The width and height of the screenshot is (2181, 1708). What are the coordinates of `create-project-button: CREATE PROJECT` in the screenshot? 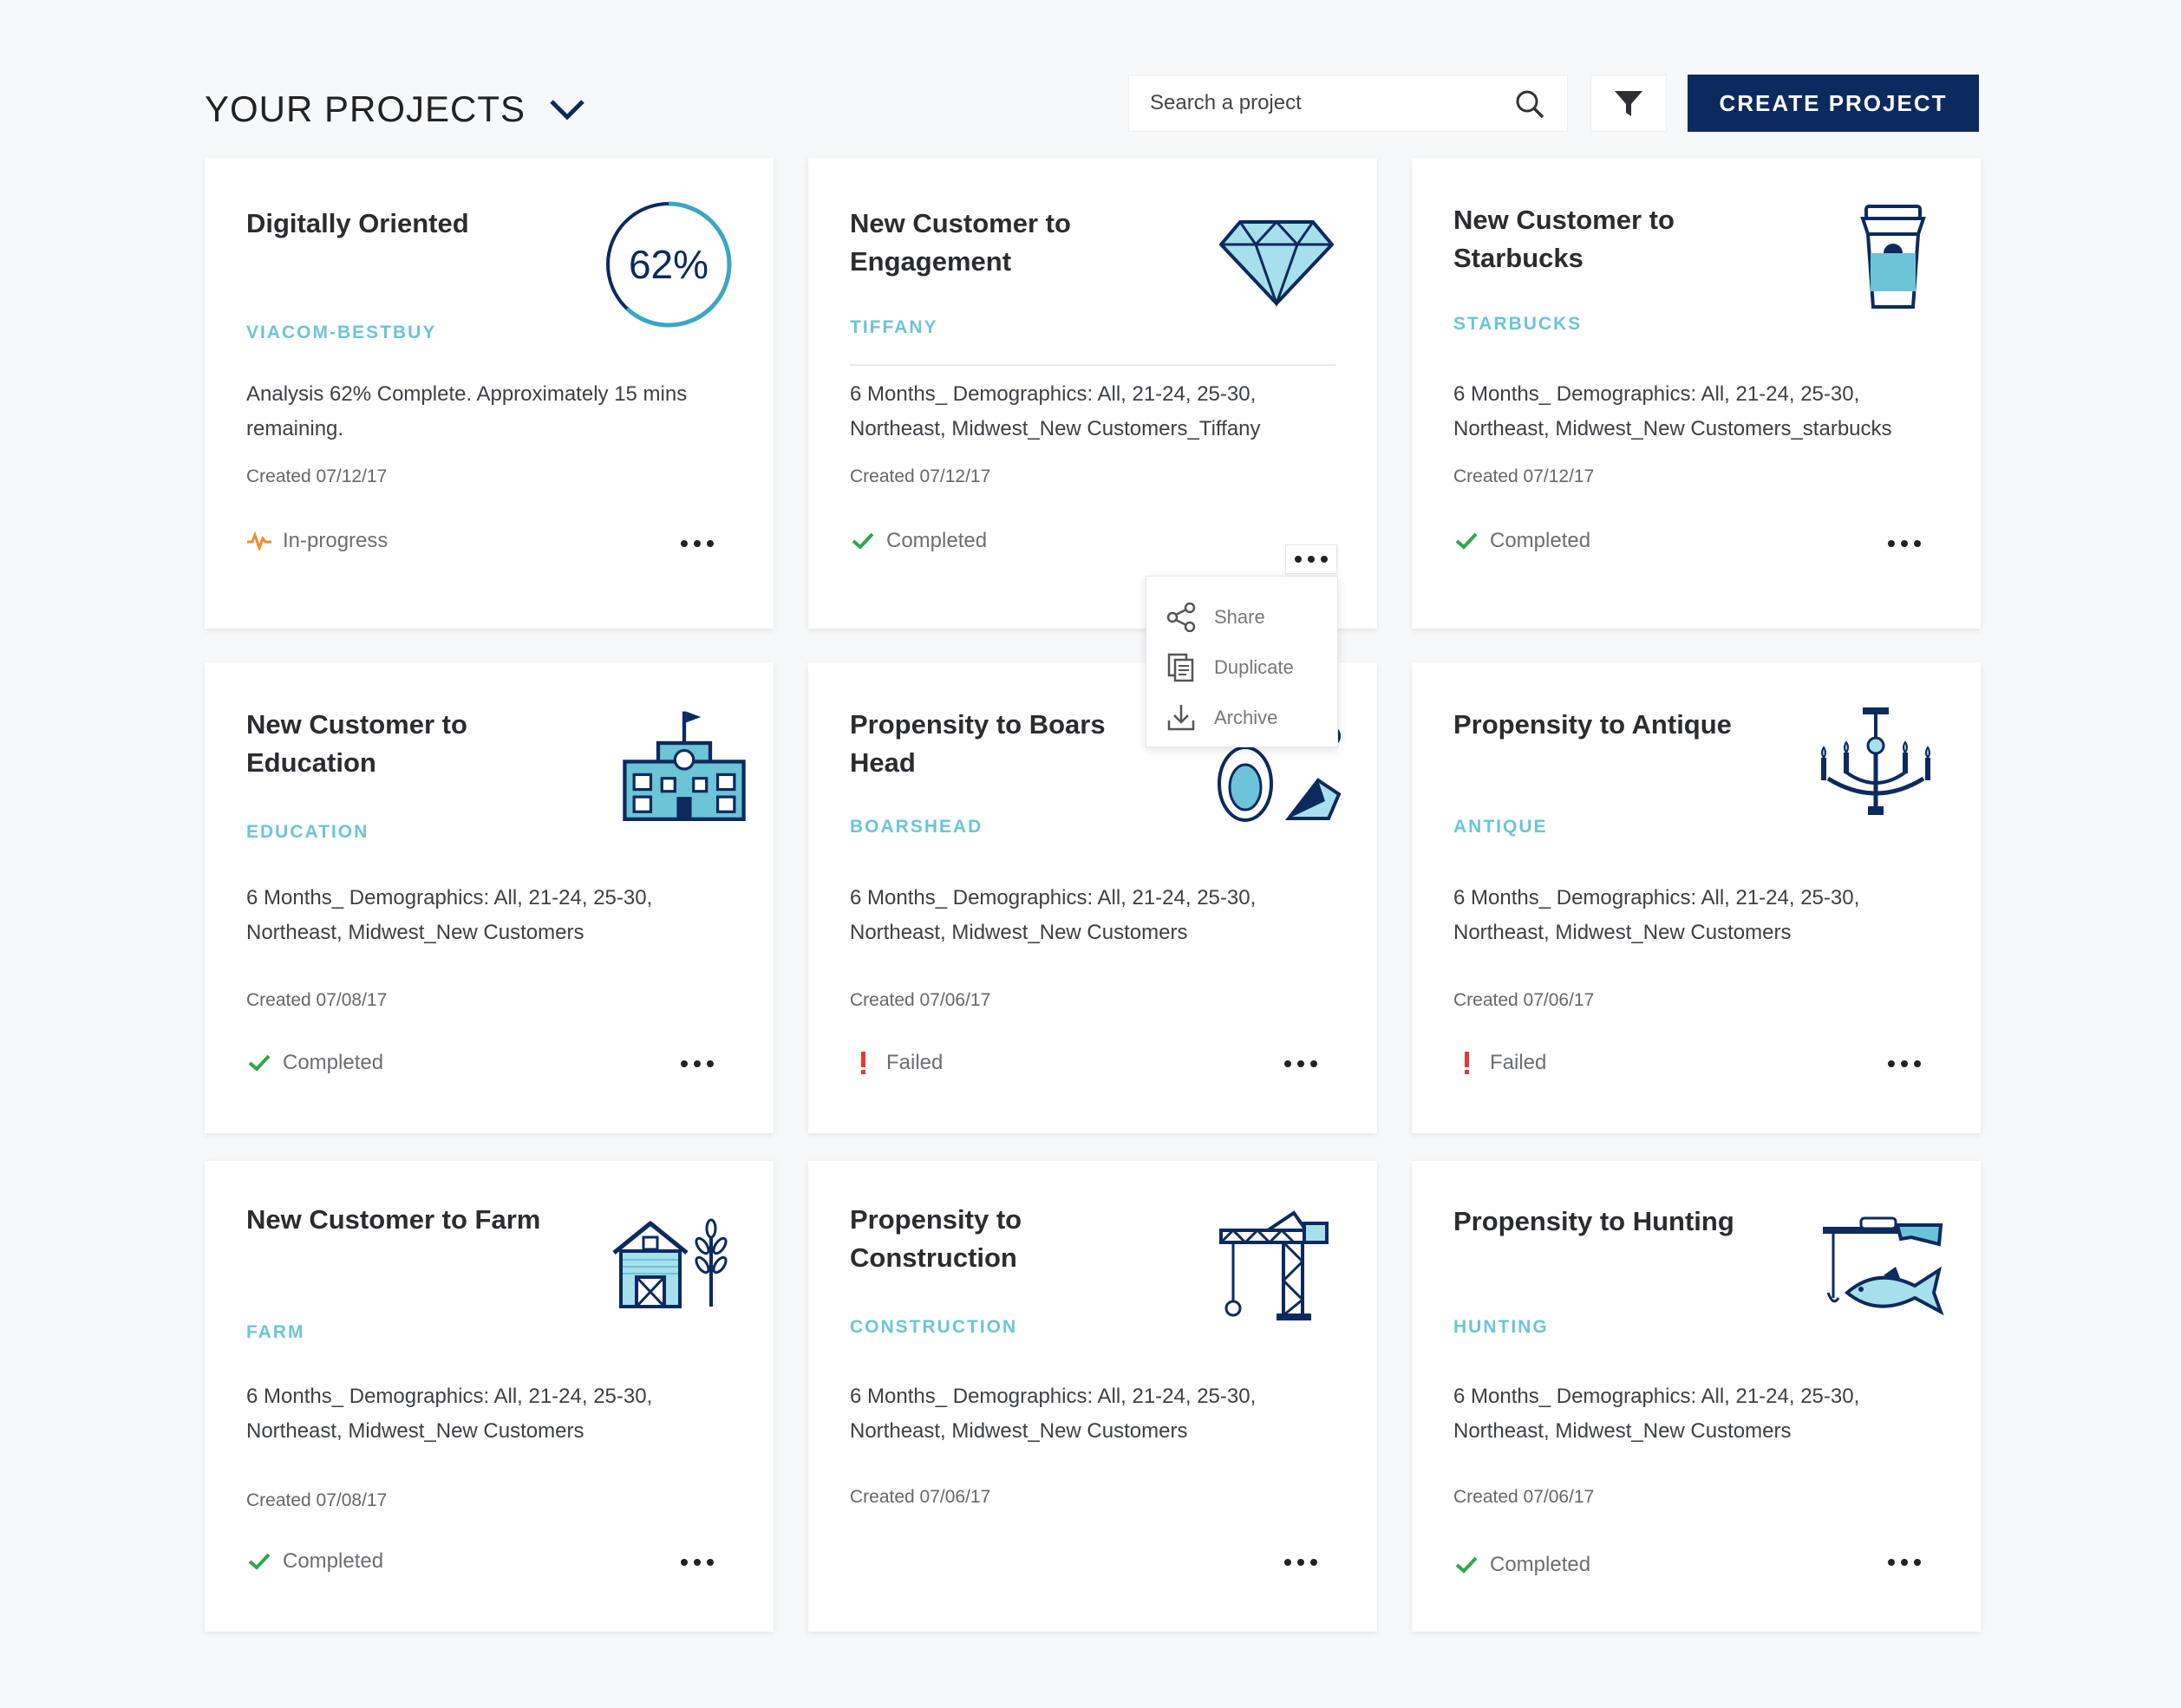 It's located at (1833, 103).